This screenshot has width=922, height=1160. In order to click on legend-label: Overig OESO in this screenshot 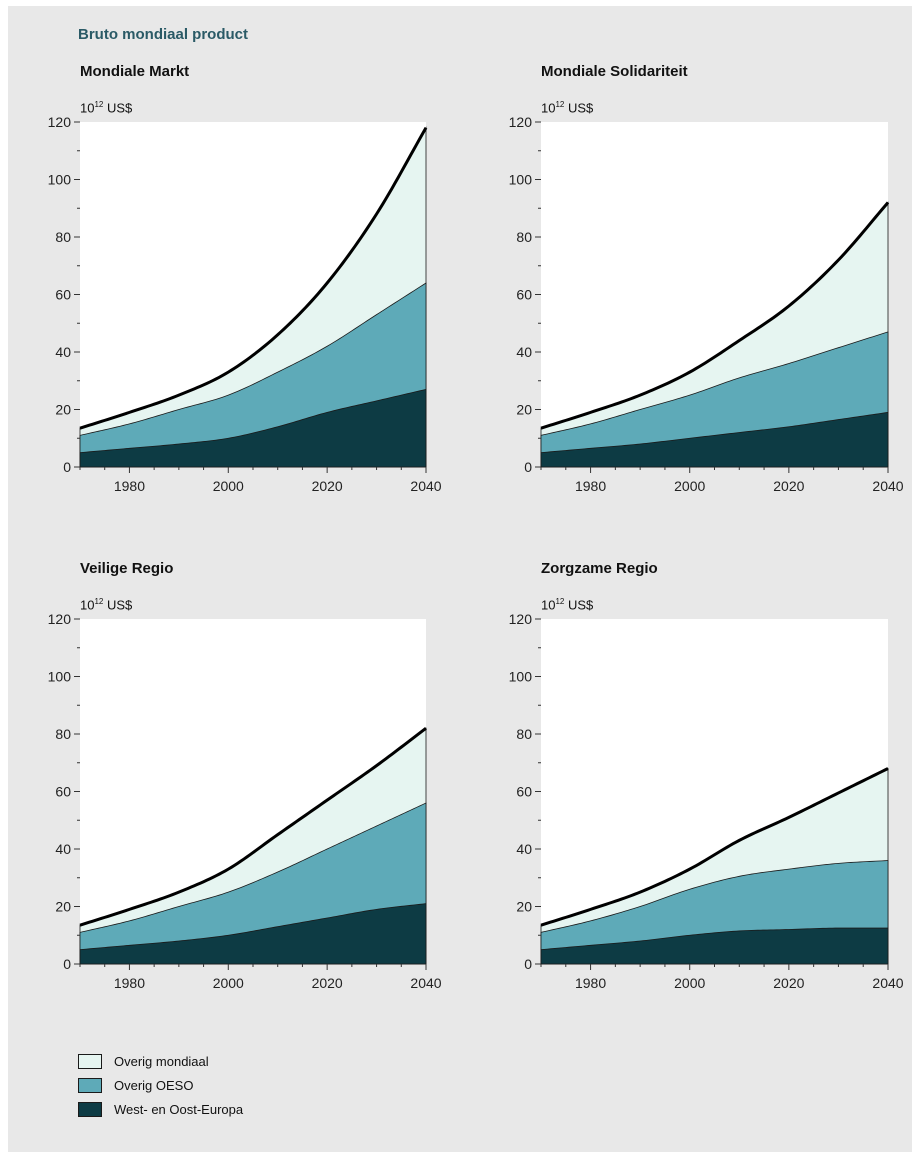, I will do `click(154, 1085)`.